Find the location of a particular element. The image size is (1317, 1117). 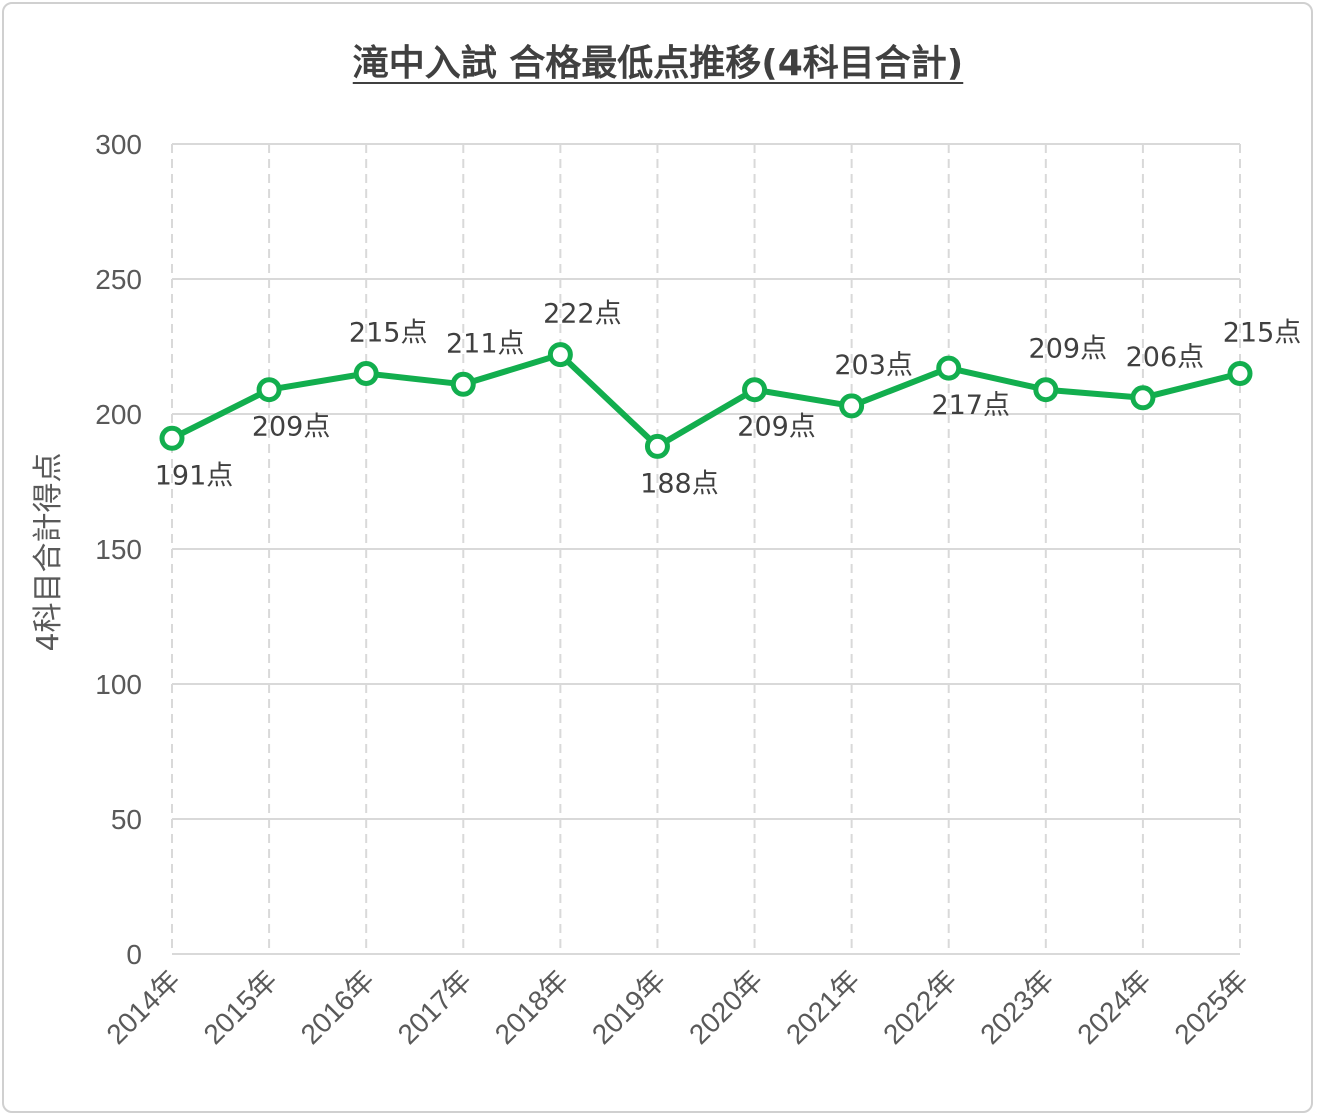

y-tick-label: 250 is located at coordinates (118, 279).